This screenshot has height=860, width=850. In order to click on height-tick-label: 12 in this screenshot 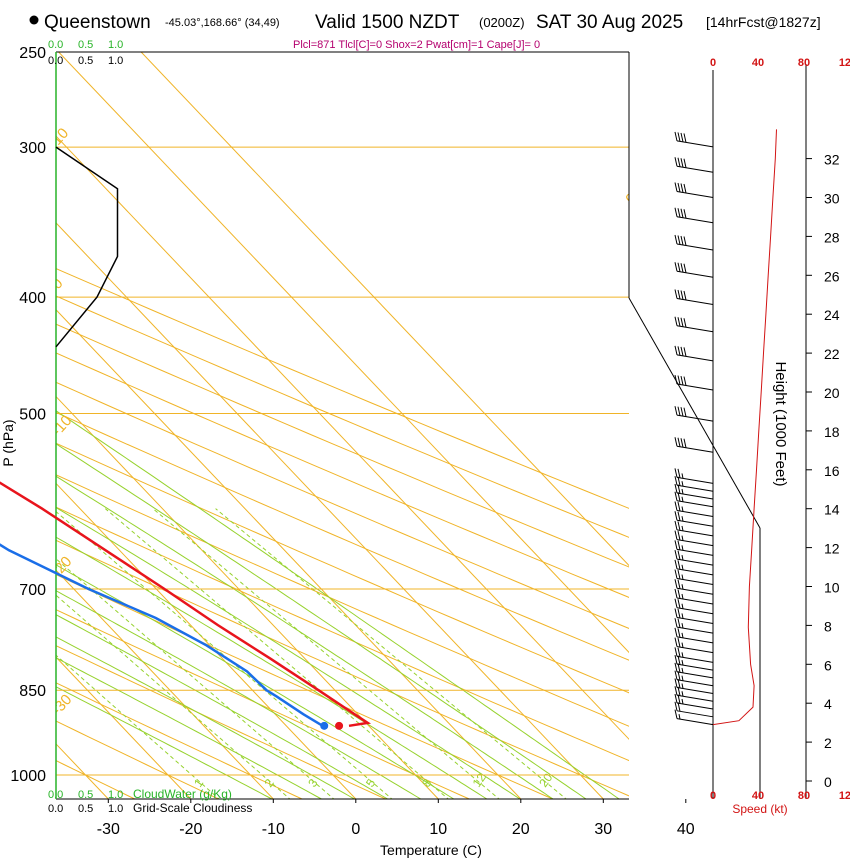, I will do `click(832, 549)`.